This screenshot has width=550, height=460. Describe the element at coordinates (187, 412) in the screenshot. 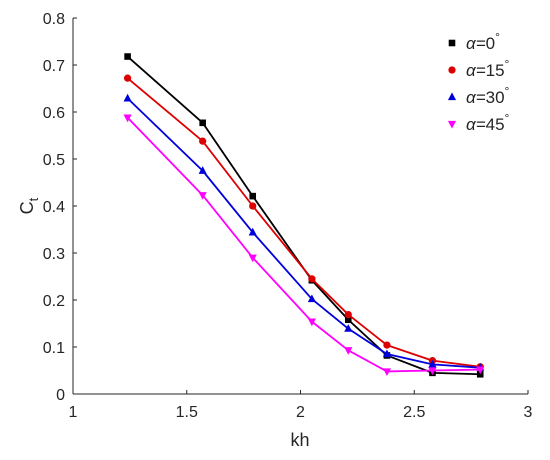

I see `x-tick-label: 1.5` at that location.